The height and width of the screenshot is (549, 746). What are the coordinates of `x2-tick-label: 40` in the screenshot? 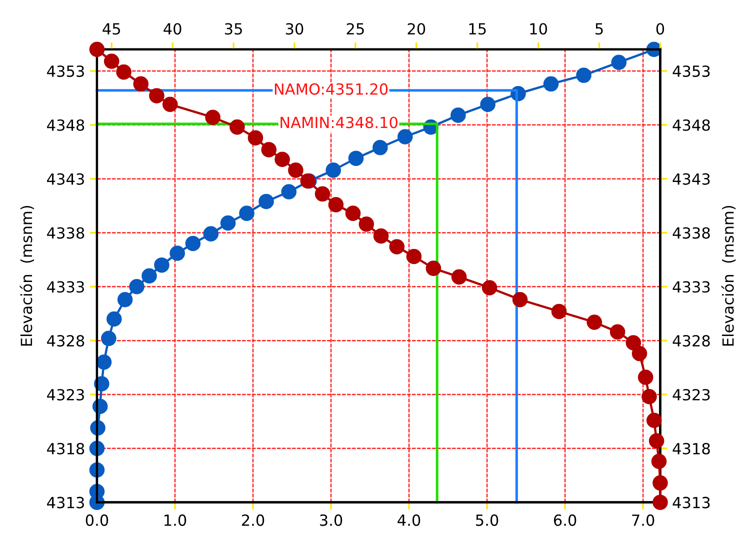 It's located at (173, 29).